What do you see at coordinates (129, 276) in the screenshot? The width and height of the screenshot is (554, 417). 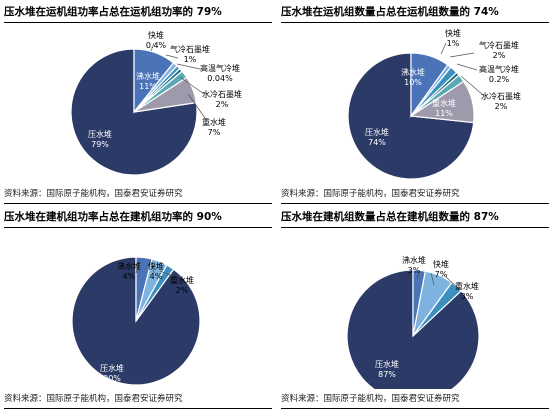 I see `slice-value-沸水堆: 4%` at bounding box center [129, 276].